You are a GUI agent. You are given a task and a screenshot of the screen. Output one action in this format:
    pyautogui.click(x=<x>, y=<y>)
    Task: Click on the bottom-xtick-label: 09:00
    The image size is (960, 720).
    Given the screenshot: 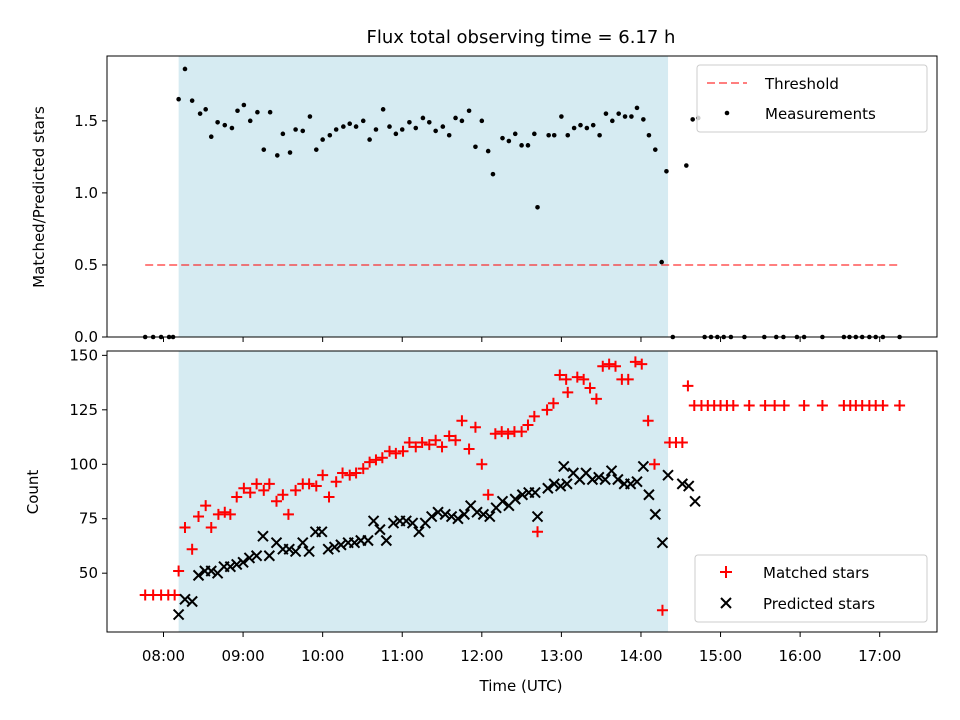 What is the action you would take?
    pyautogui.click(x=242, y=656)
    